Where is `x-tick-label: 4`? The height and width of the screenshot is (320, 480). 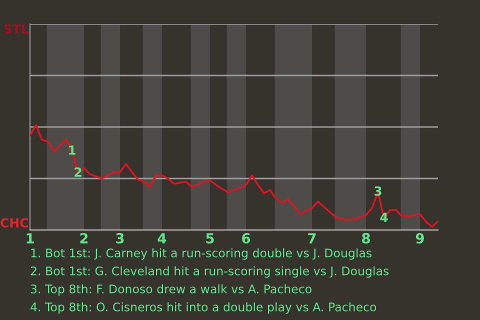 x-tick-label: 4 is located at coordinates (162, 238).